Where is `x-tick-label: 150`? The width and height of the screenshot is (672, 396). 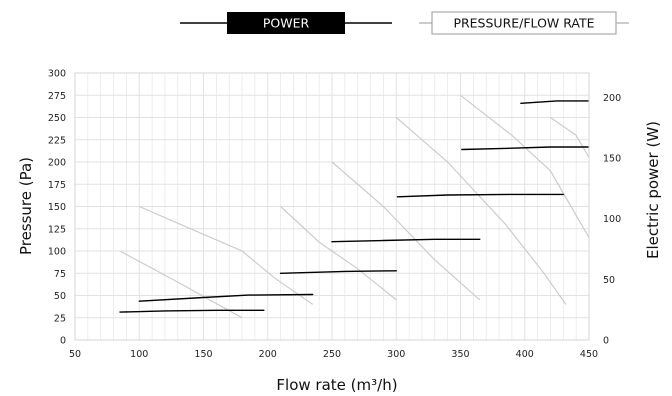 x-tick-label: 150 is located at coordinates (203, 354).